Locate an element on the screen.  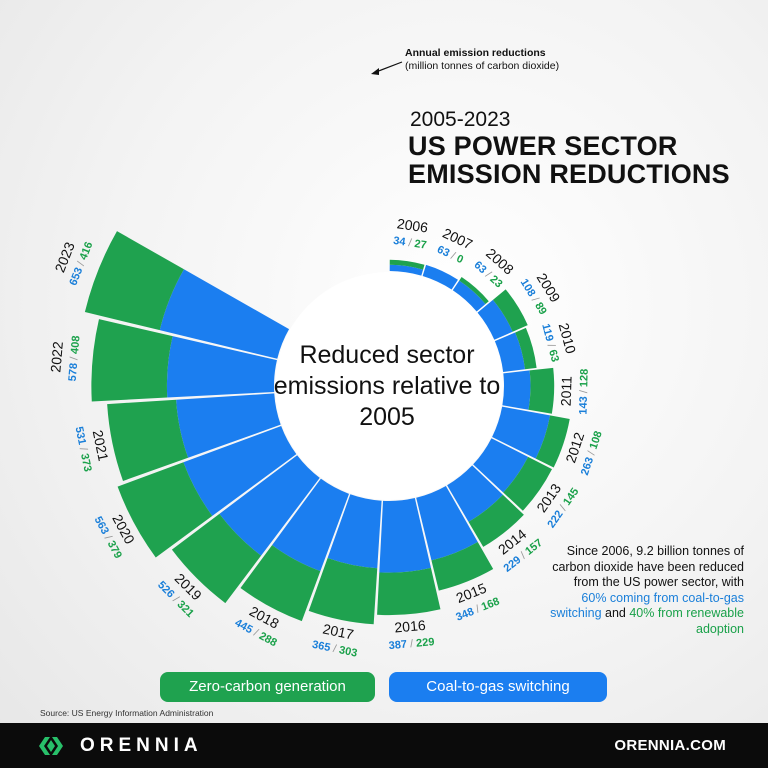
bar-zero-carbon-2018 is located at coordinates (280, 583).